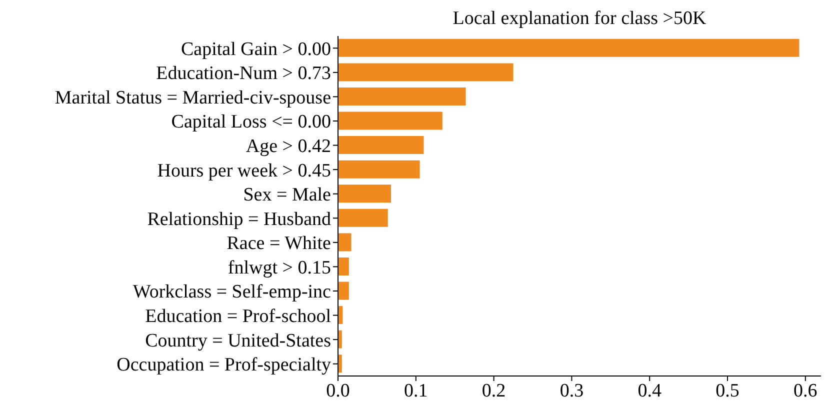 The height and width of the screenshot is (415, 833). What do you see at coordinates (416, 391) in the screenshot?
I see `x-tick-label: 0.1` at bounding box center [416, 391].